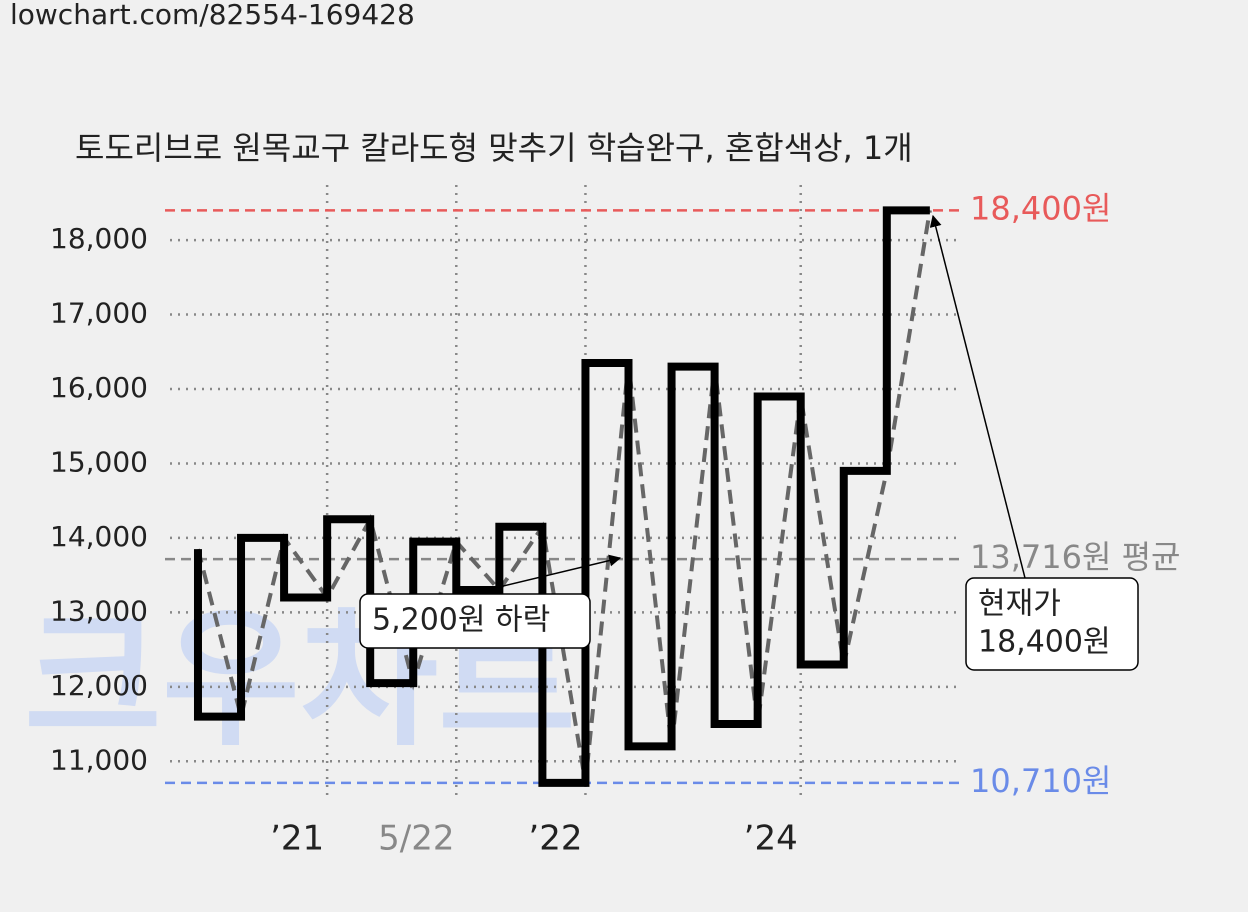 This screenshot has width=1248, height=912. I want to click on x-tick-label: ’21, so click(297, 839).